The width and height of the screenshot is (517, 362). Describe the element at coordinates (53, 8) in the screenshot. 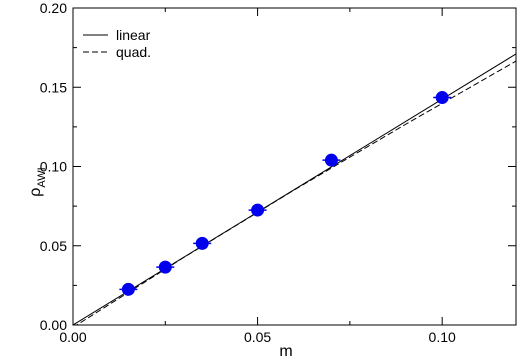

I see `y-tick-label: 0.20` at that location.